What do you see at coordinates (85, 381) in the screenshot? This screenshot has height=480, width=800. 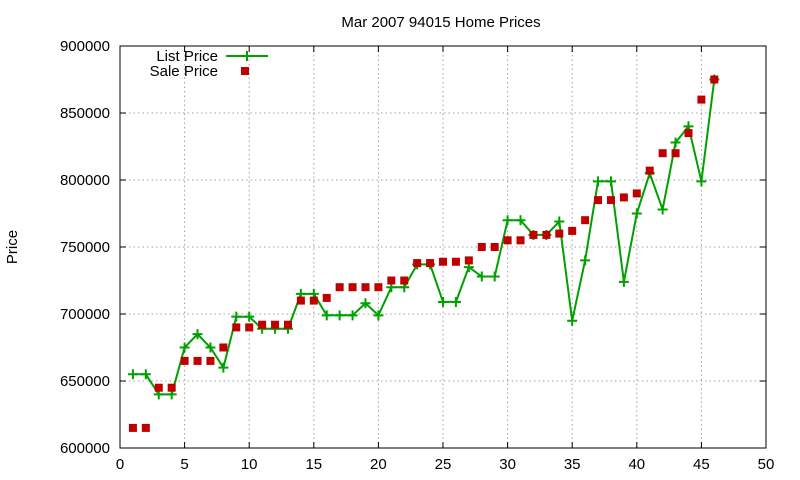 I see `y-tick-label: 650000` at bounding box center [85, 381].